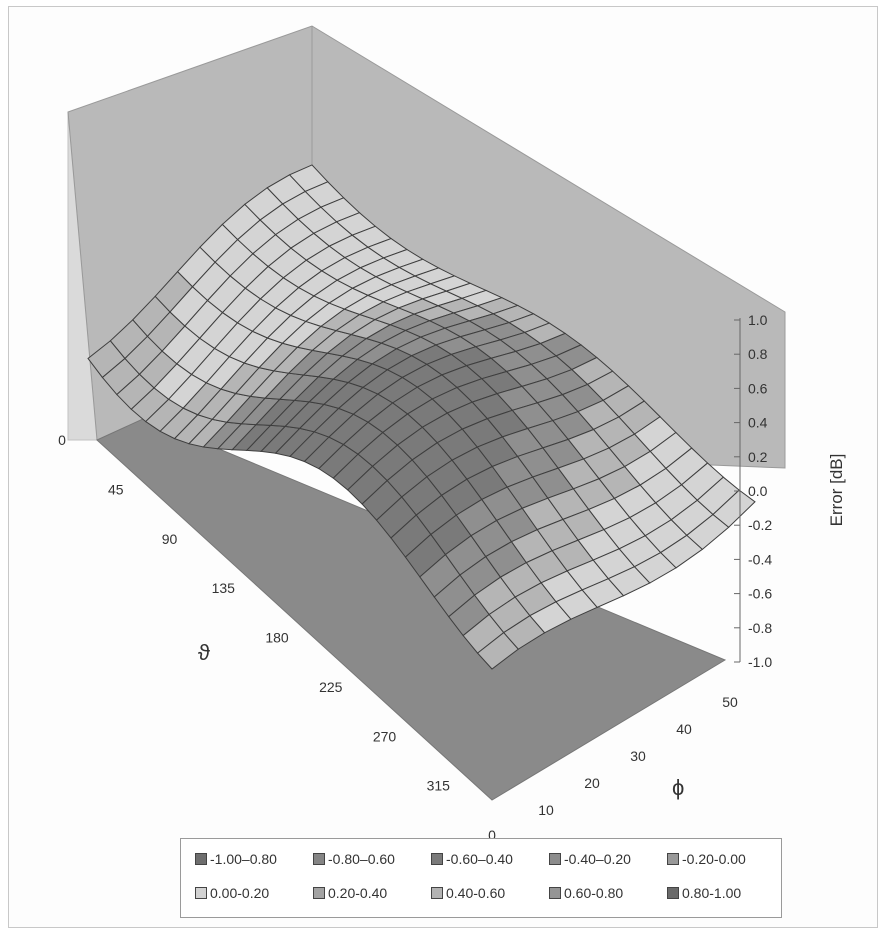  I want to click on theta-tick-label: 225, so click(331, 687).